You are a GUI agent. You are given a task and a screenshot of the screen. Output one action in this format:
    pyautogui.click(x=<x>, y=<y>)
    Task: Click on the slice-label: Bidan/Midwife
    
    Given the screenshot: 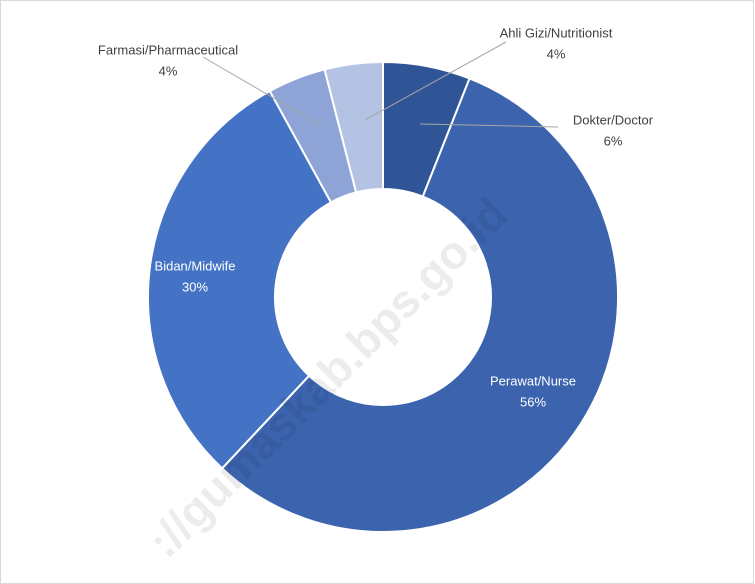 What is the action you would take?
    pyautogui.click(x=195, y=265)
    